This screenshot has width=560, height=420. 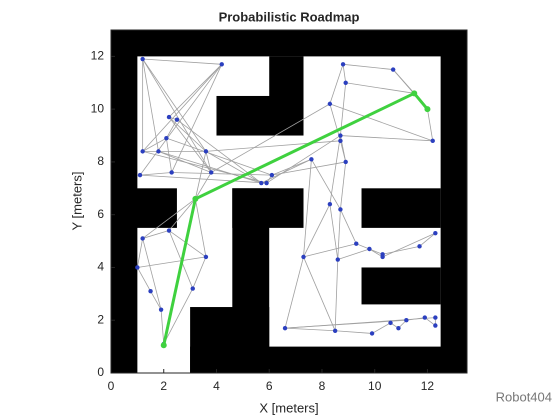 I want to click on y-tick-label: 6, so click(x=100, y=214).